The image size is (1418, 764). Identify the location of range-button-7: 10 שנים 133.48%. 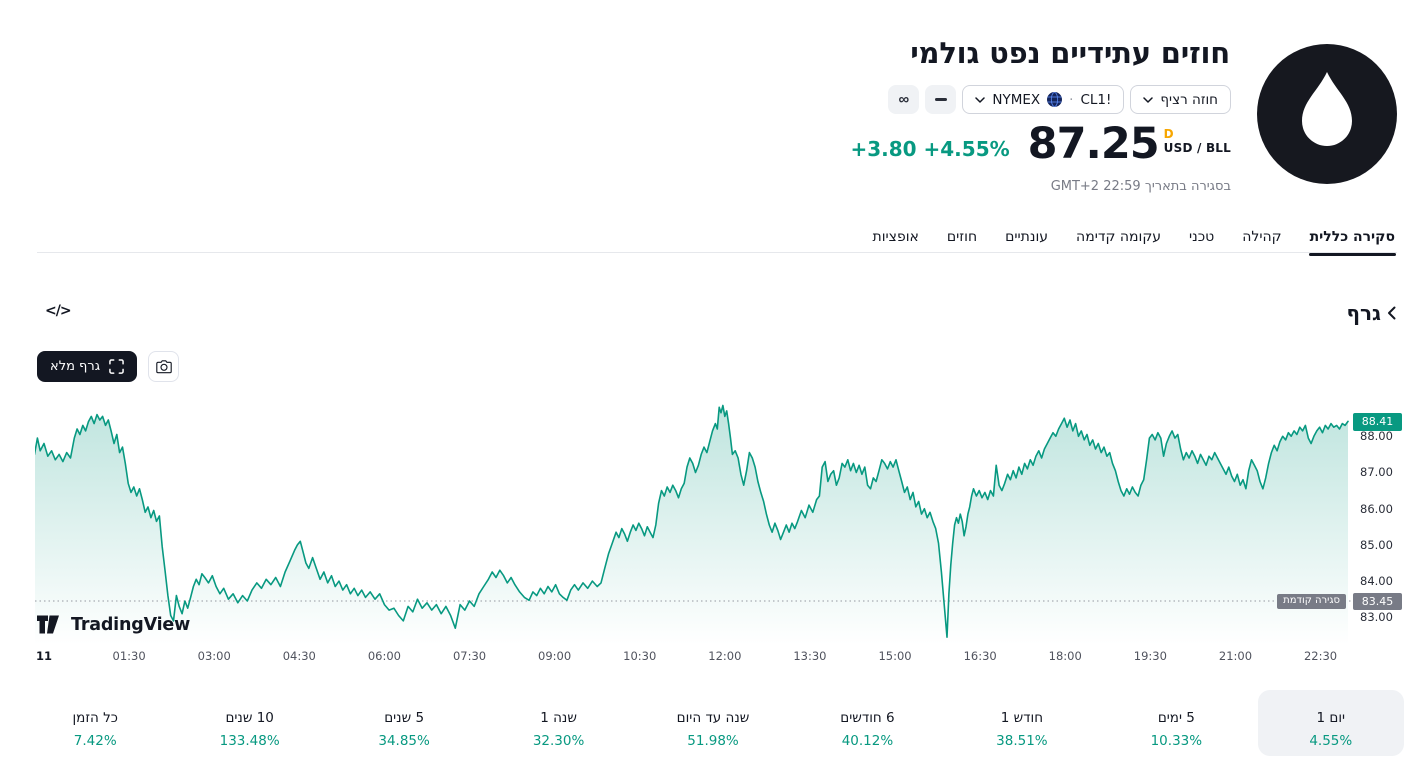
(249, 723).